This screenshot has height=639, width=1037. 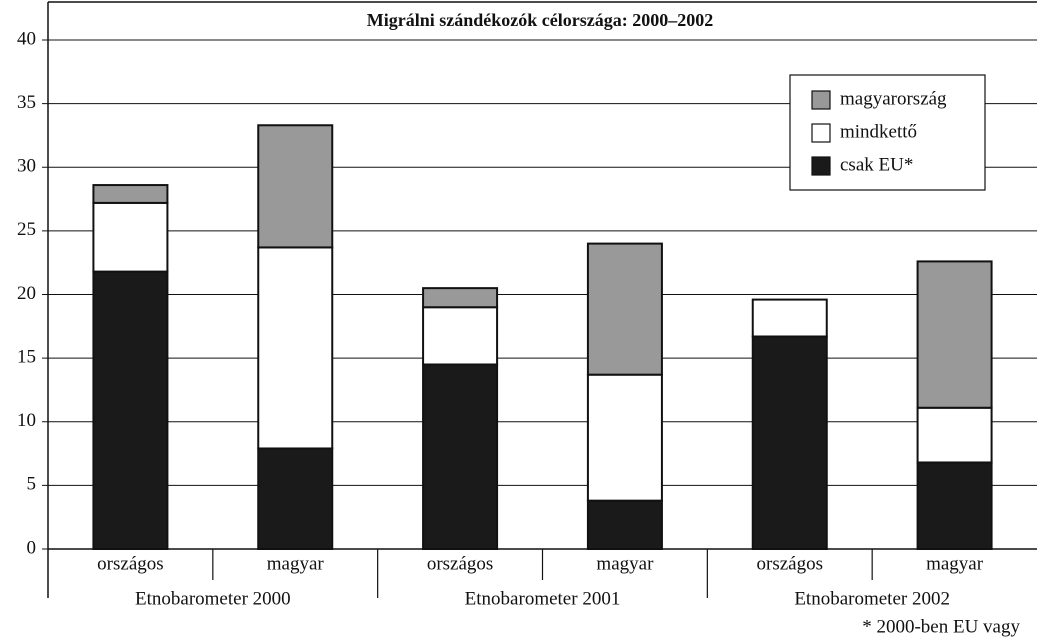 I want to click on y-tick-label: 20, so click(x=26, y=293).